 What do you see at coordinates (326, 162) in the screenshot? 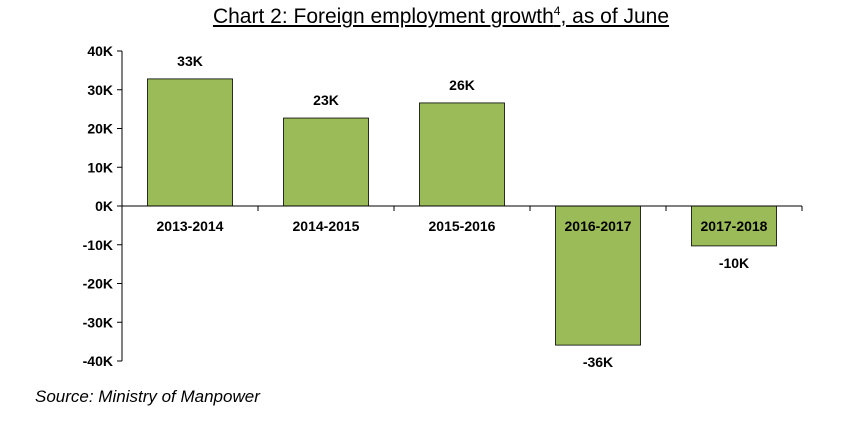
I see `bar-2014-2015` at bounding box center [326, 162].